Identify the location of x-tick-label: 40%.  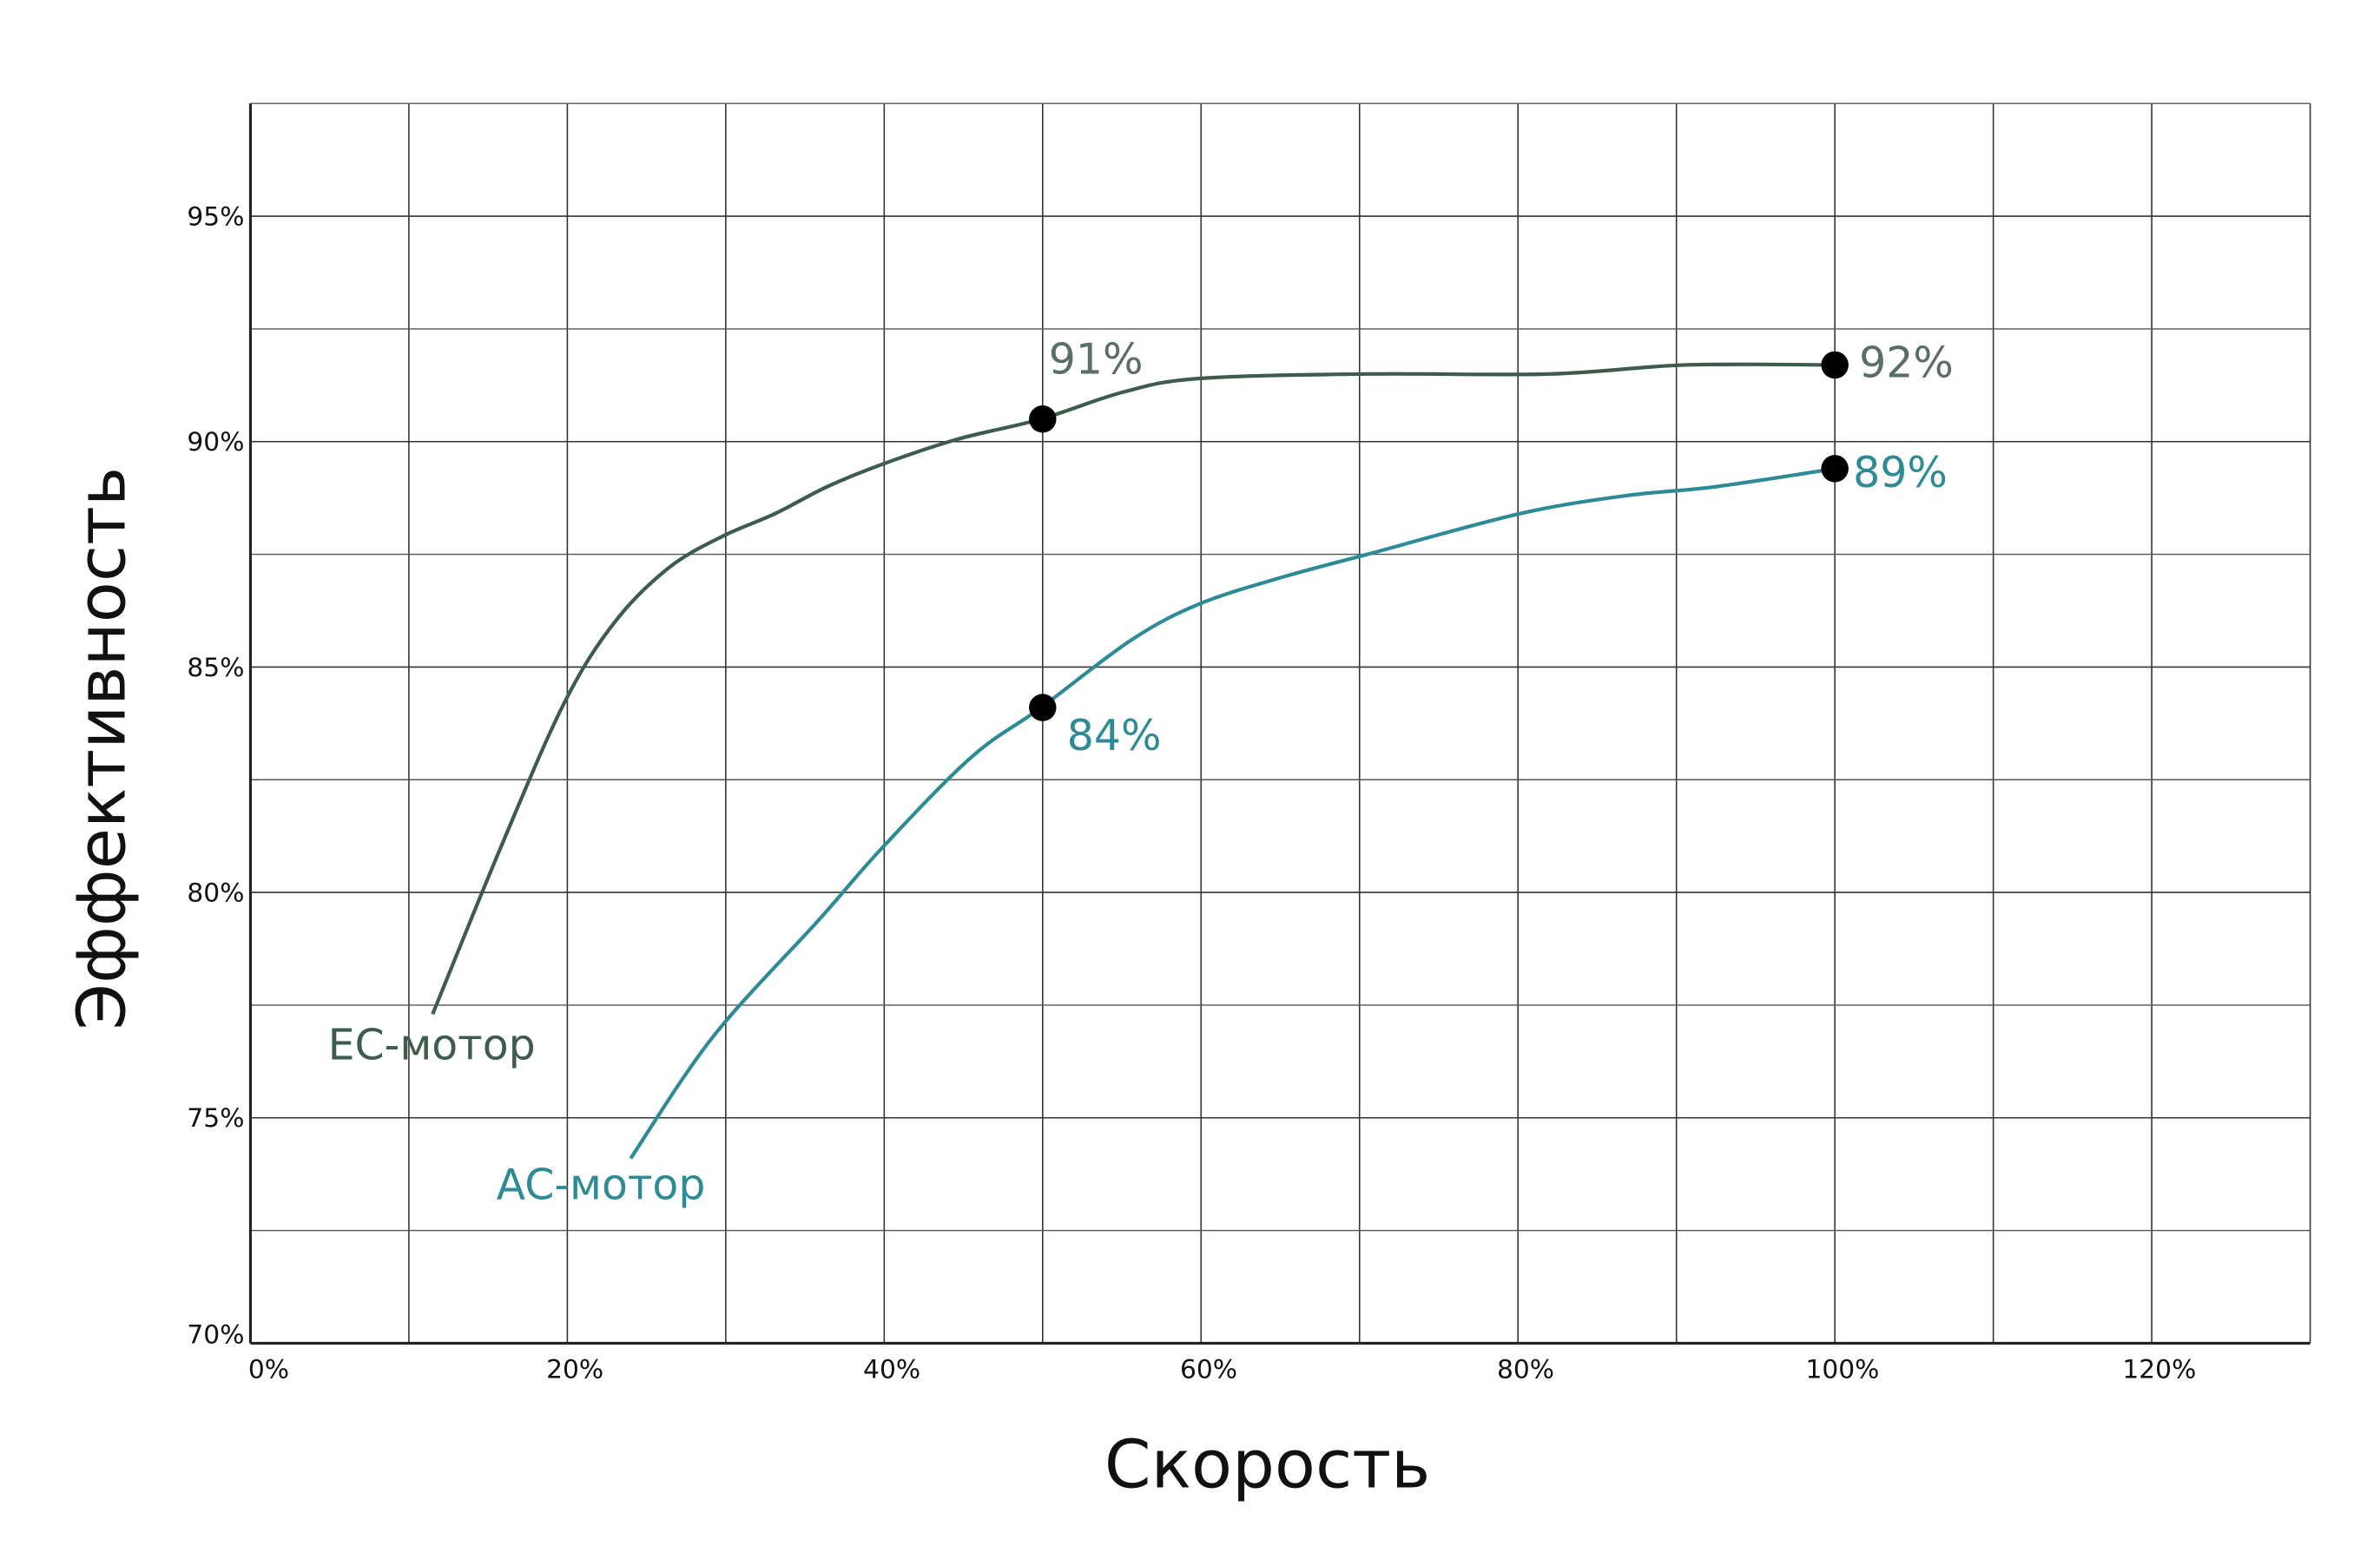
(891, 1370).